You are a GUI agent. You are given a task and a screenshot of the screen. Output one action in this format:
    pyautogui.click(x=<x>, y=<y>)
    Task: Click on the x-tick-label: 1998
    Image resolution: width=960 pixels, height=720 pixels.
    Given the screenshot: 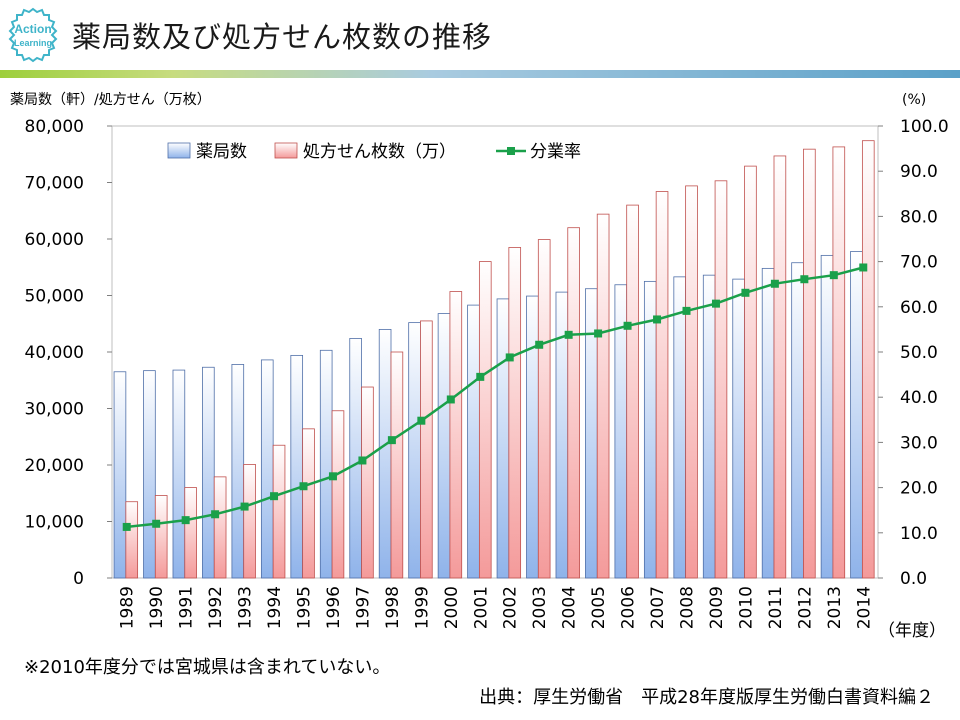 What is the action you would take?
    pyautogui.click(x=393, y=607)
    